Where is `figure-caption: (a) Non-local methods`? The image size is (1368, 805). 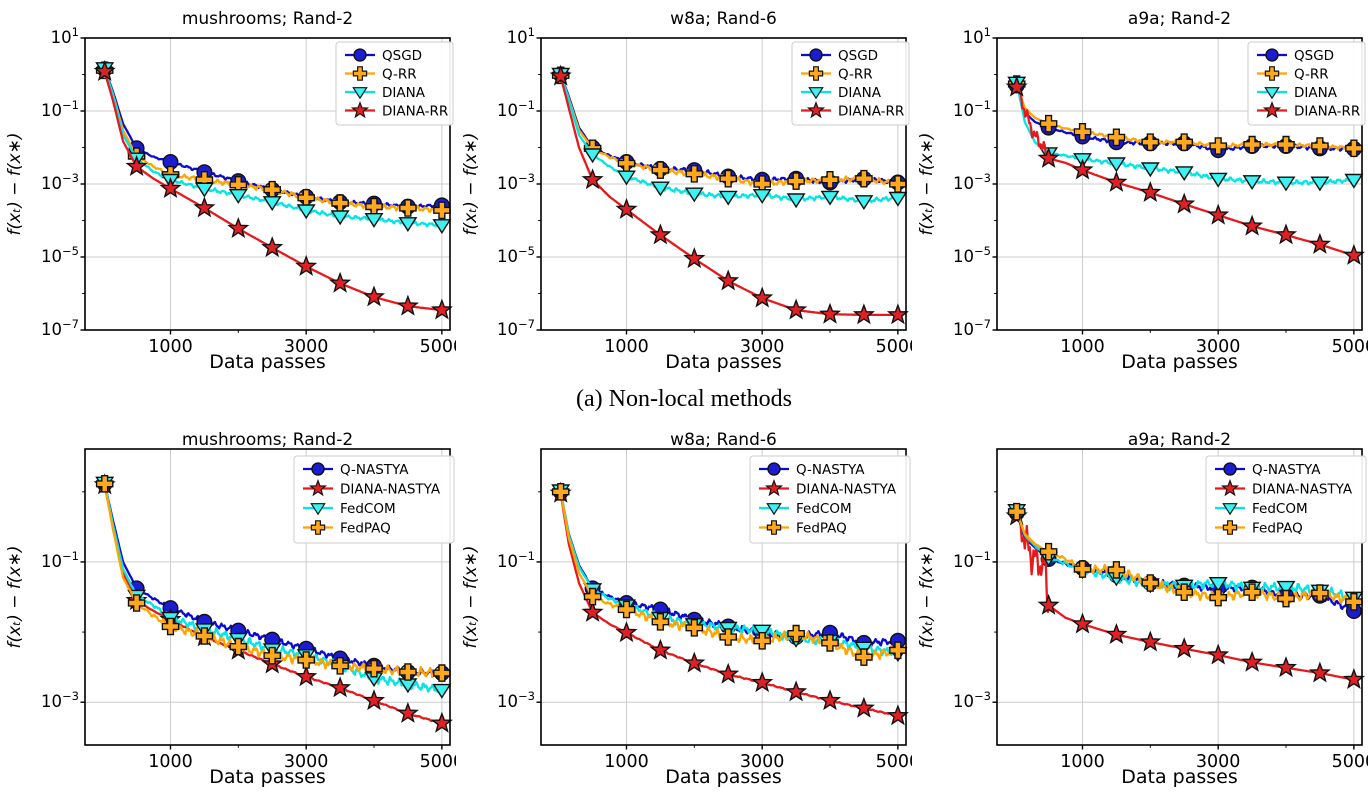 figure-caption: (a) Non-local methods is located at coordinates (684, 399).